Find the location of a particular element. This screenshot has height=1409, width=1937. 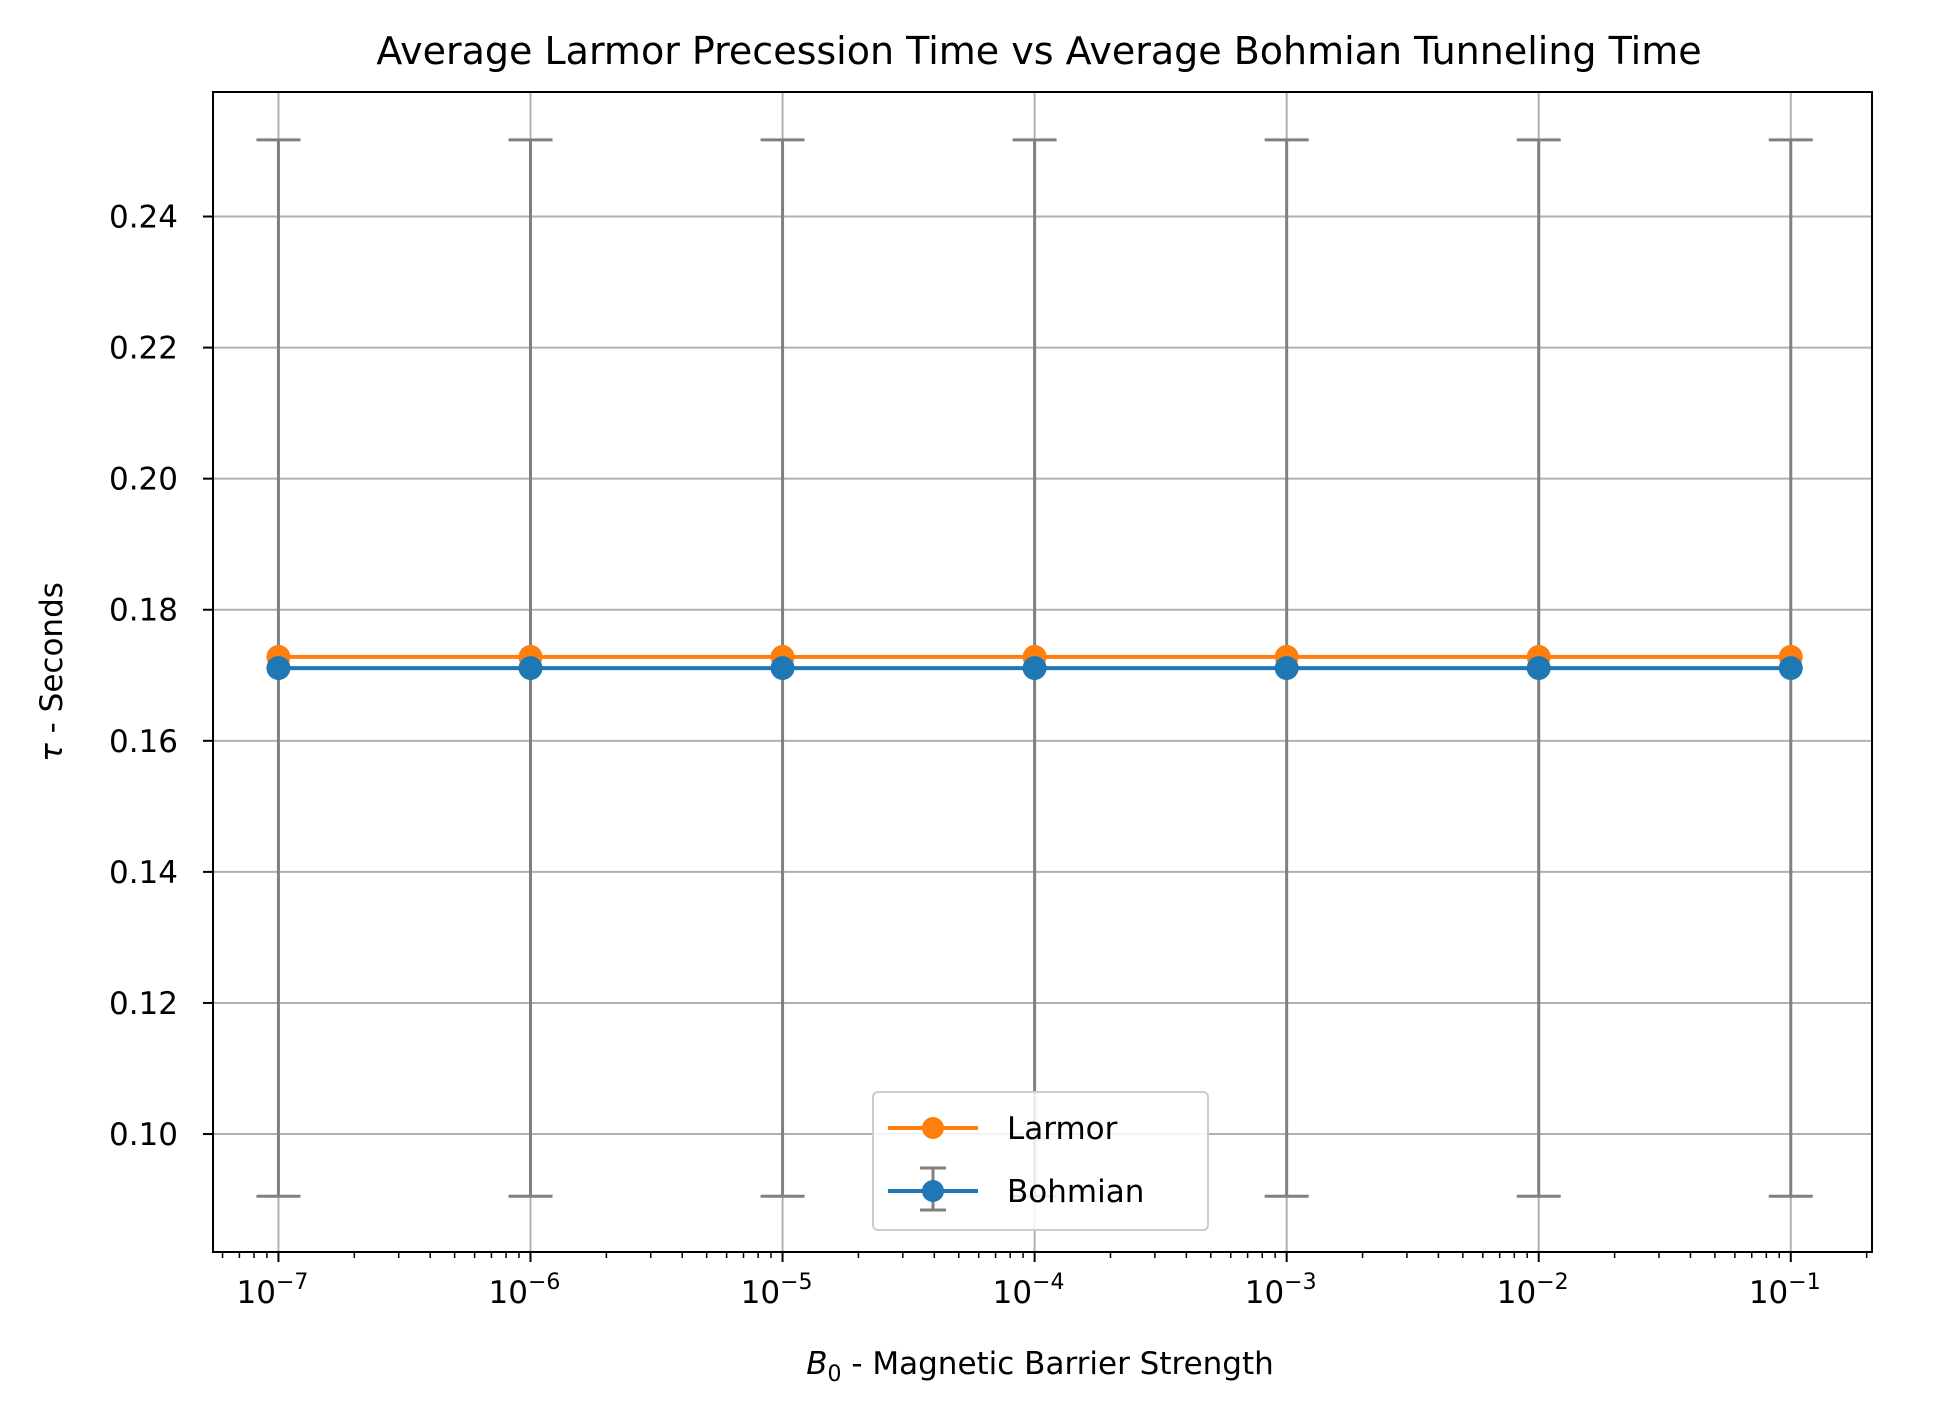

x-tick-label: 10⁻⁴ is located at coordinates (1029, 1290).